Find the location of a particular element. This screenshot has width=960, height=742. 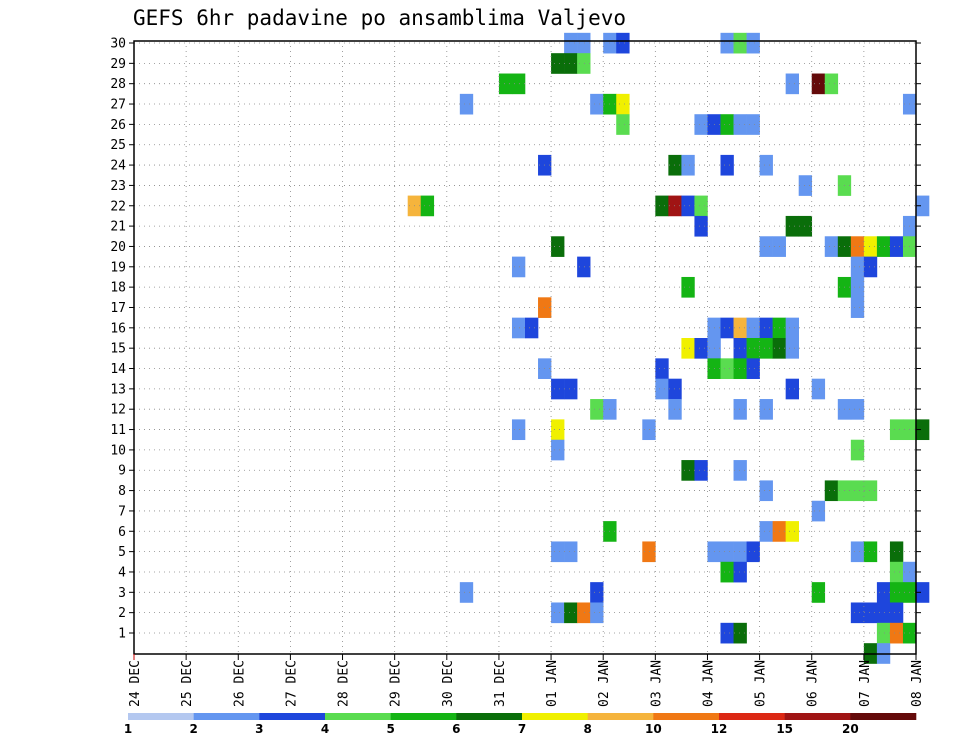

x-tick-label: 31 DEC is located at coordinates (500, 683).